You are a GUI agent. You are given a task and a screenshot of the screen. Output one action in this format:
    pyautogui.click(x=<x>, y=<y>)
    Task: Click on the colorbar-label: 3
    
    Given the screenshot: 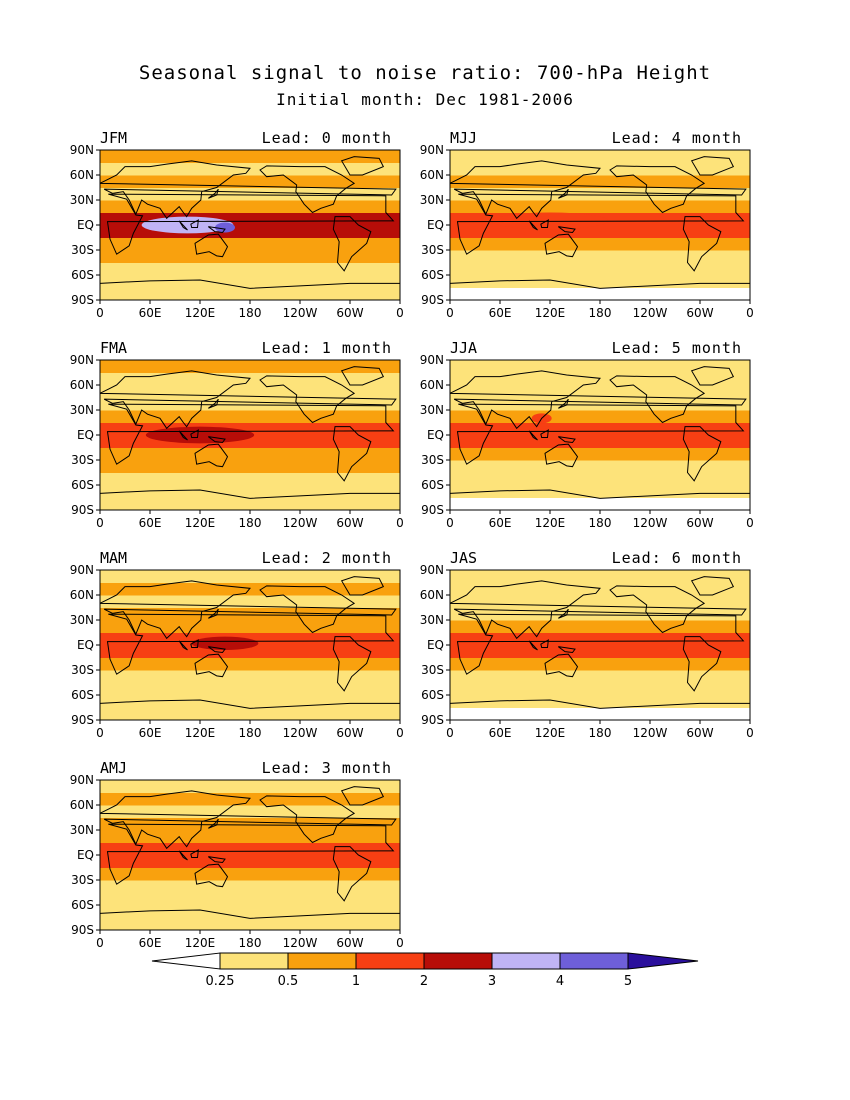 What is the action you would take?
    pyautogui.click(x=492, y=981)
    